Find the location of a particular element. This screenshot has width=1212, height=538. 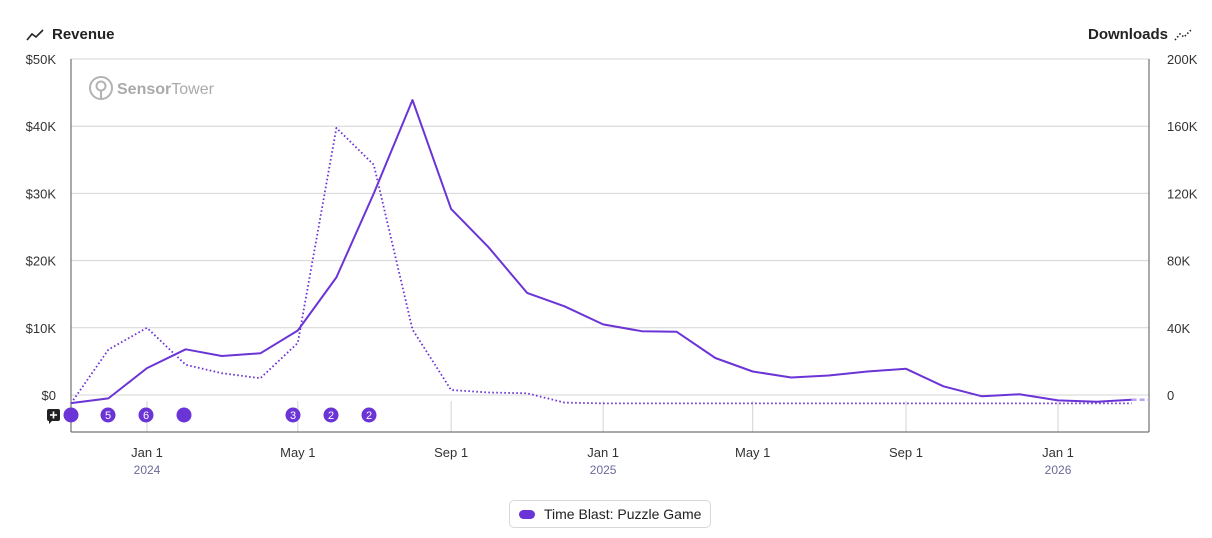

right-tick-label: 160K is located at coordinates (1182, 126).